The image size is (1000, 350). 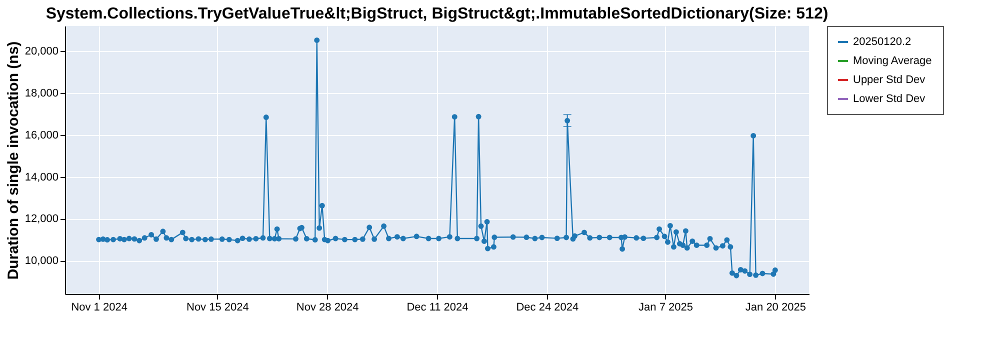 I want to click on y-tick-label: 14,000, so click(x=41, y=177).